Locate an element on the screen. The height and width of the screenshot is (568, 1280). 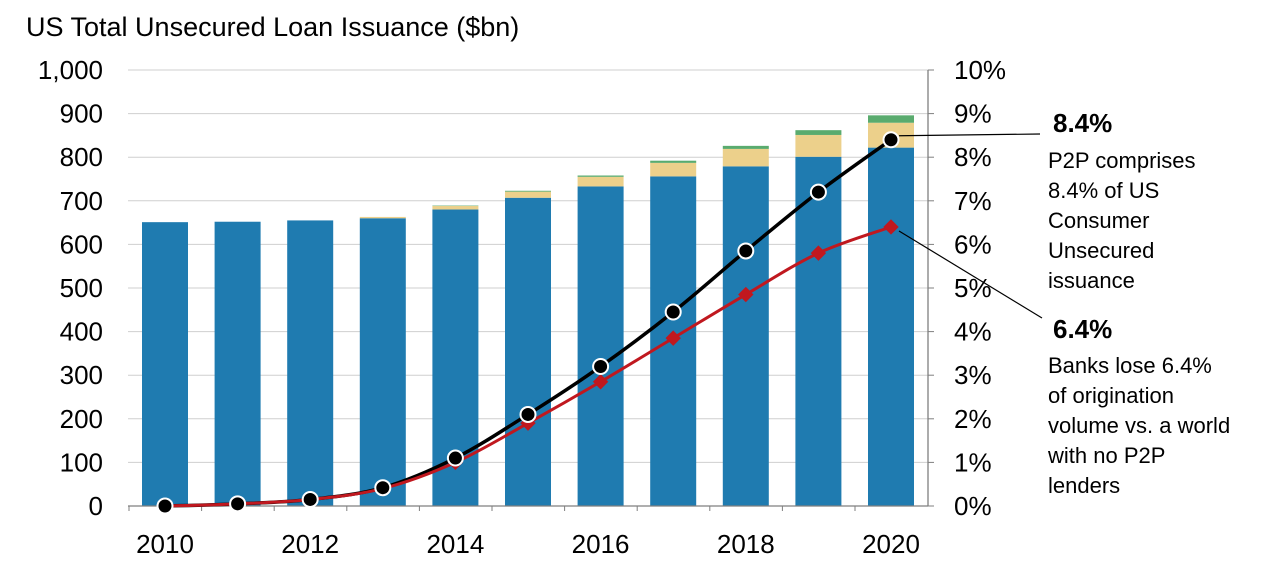
left-tick-label: 0 is located at coordinates (96, 506).